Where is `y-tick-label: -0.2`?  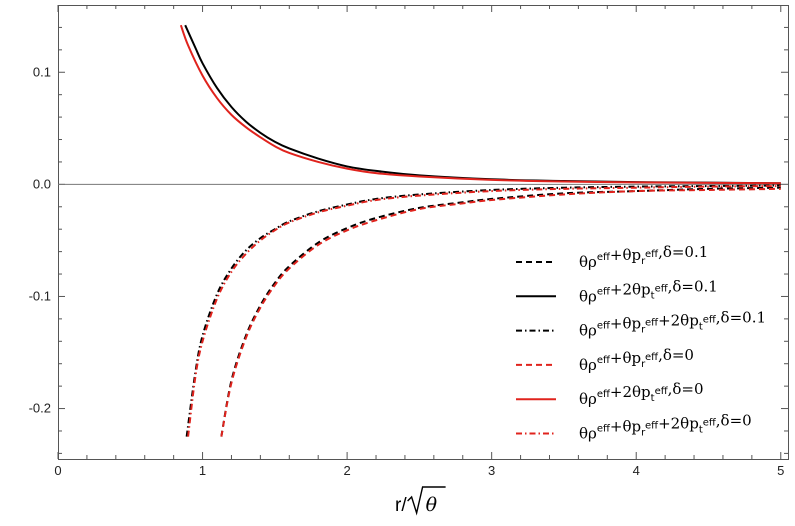 y-tick-label: -0.2 is located at coordinates (40, 408).